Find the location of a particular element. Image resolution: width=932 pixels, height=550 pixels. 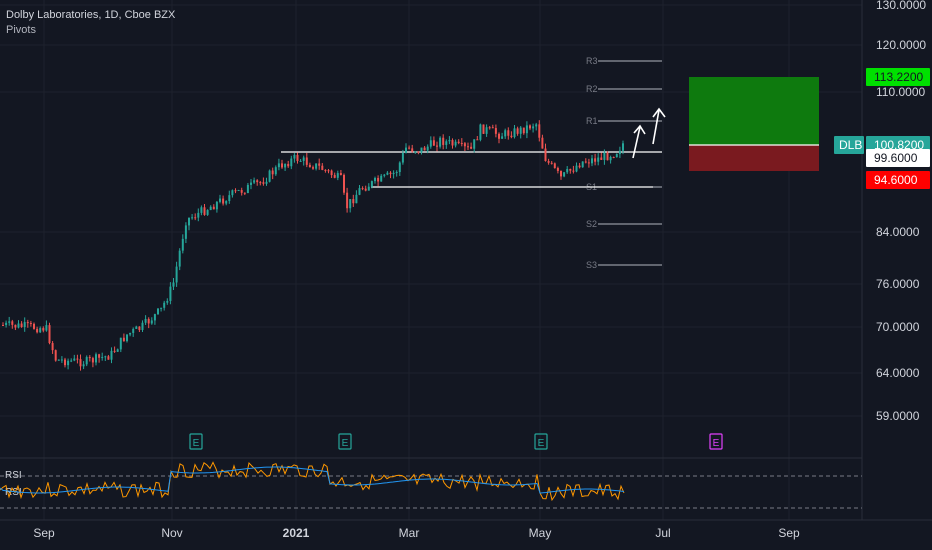

support-resistance-lines is located at coordinates (471, 169).